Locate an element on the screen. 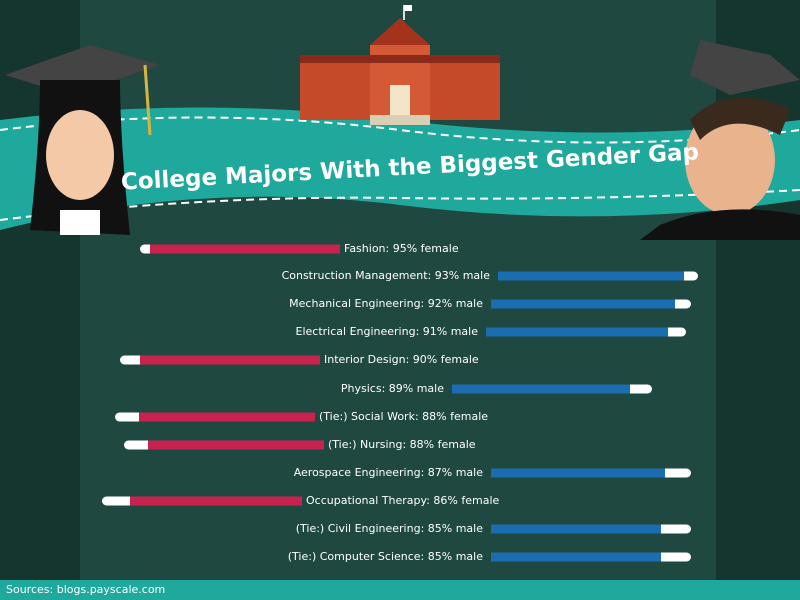 The height and width of the screenshot is (600, 800). man-graduate is located at coordinates (720, 140).